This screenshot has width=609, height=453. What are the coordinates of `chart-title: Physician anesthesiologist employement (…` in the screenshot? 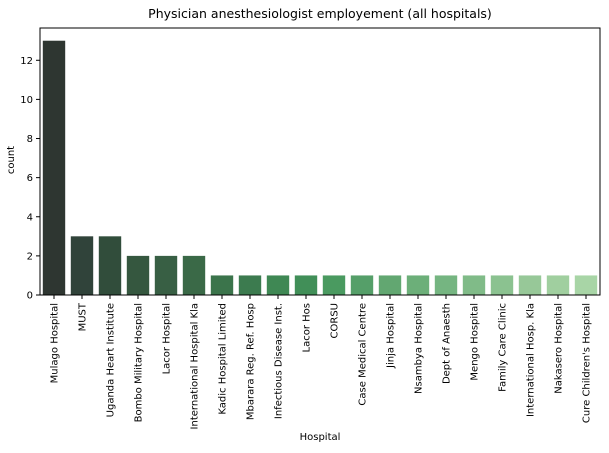 It's located at (320, 13).